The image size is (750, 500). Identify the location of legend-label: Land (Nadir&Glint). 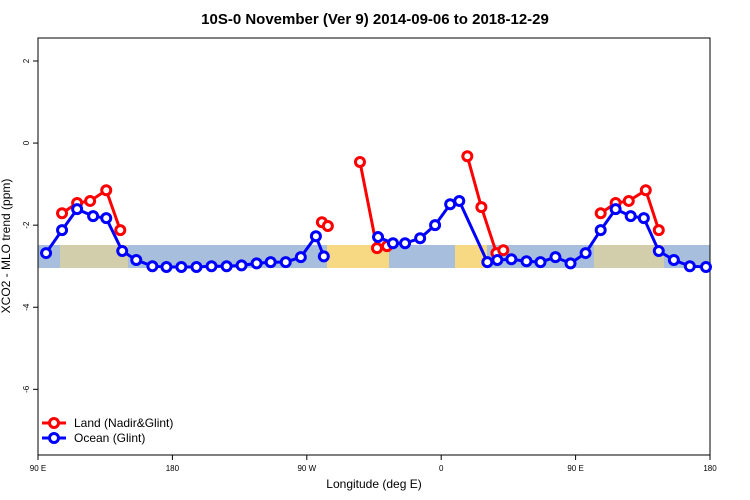
(123, 423).